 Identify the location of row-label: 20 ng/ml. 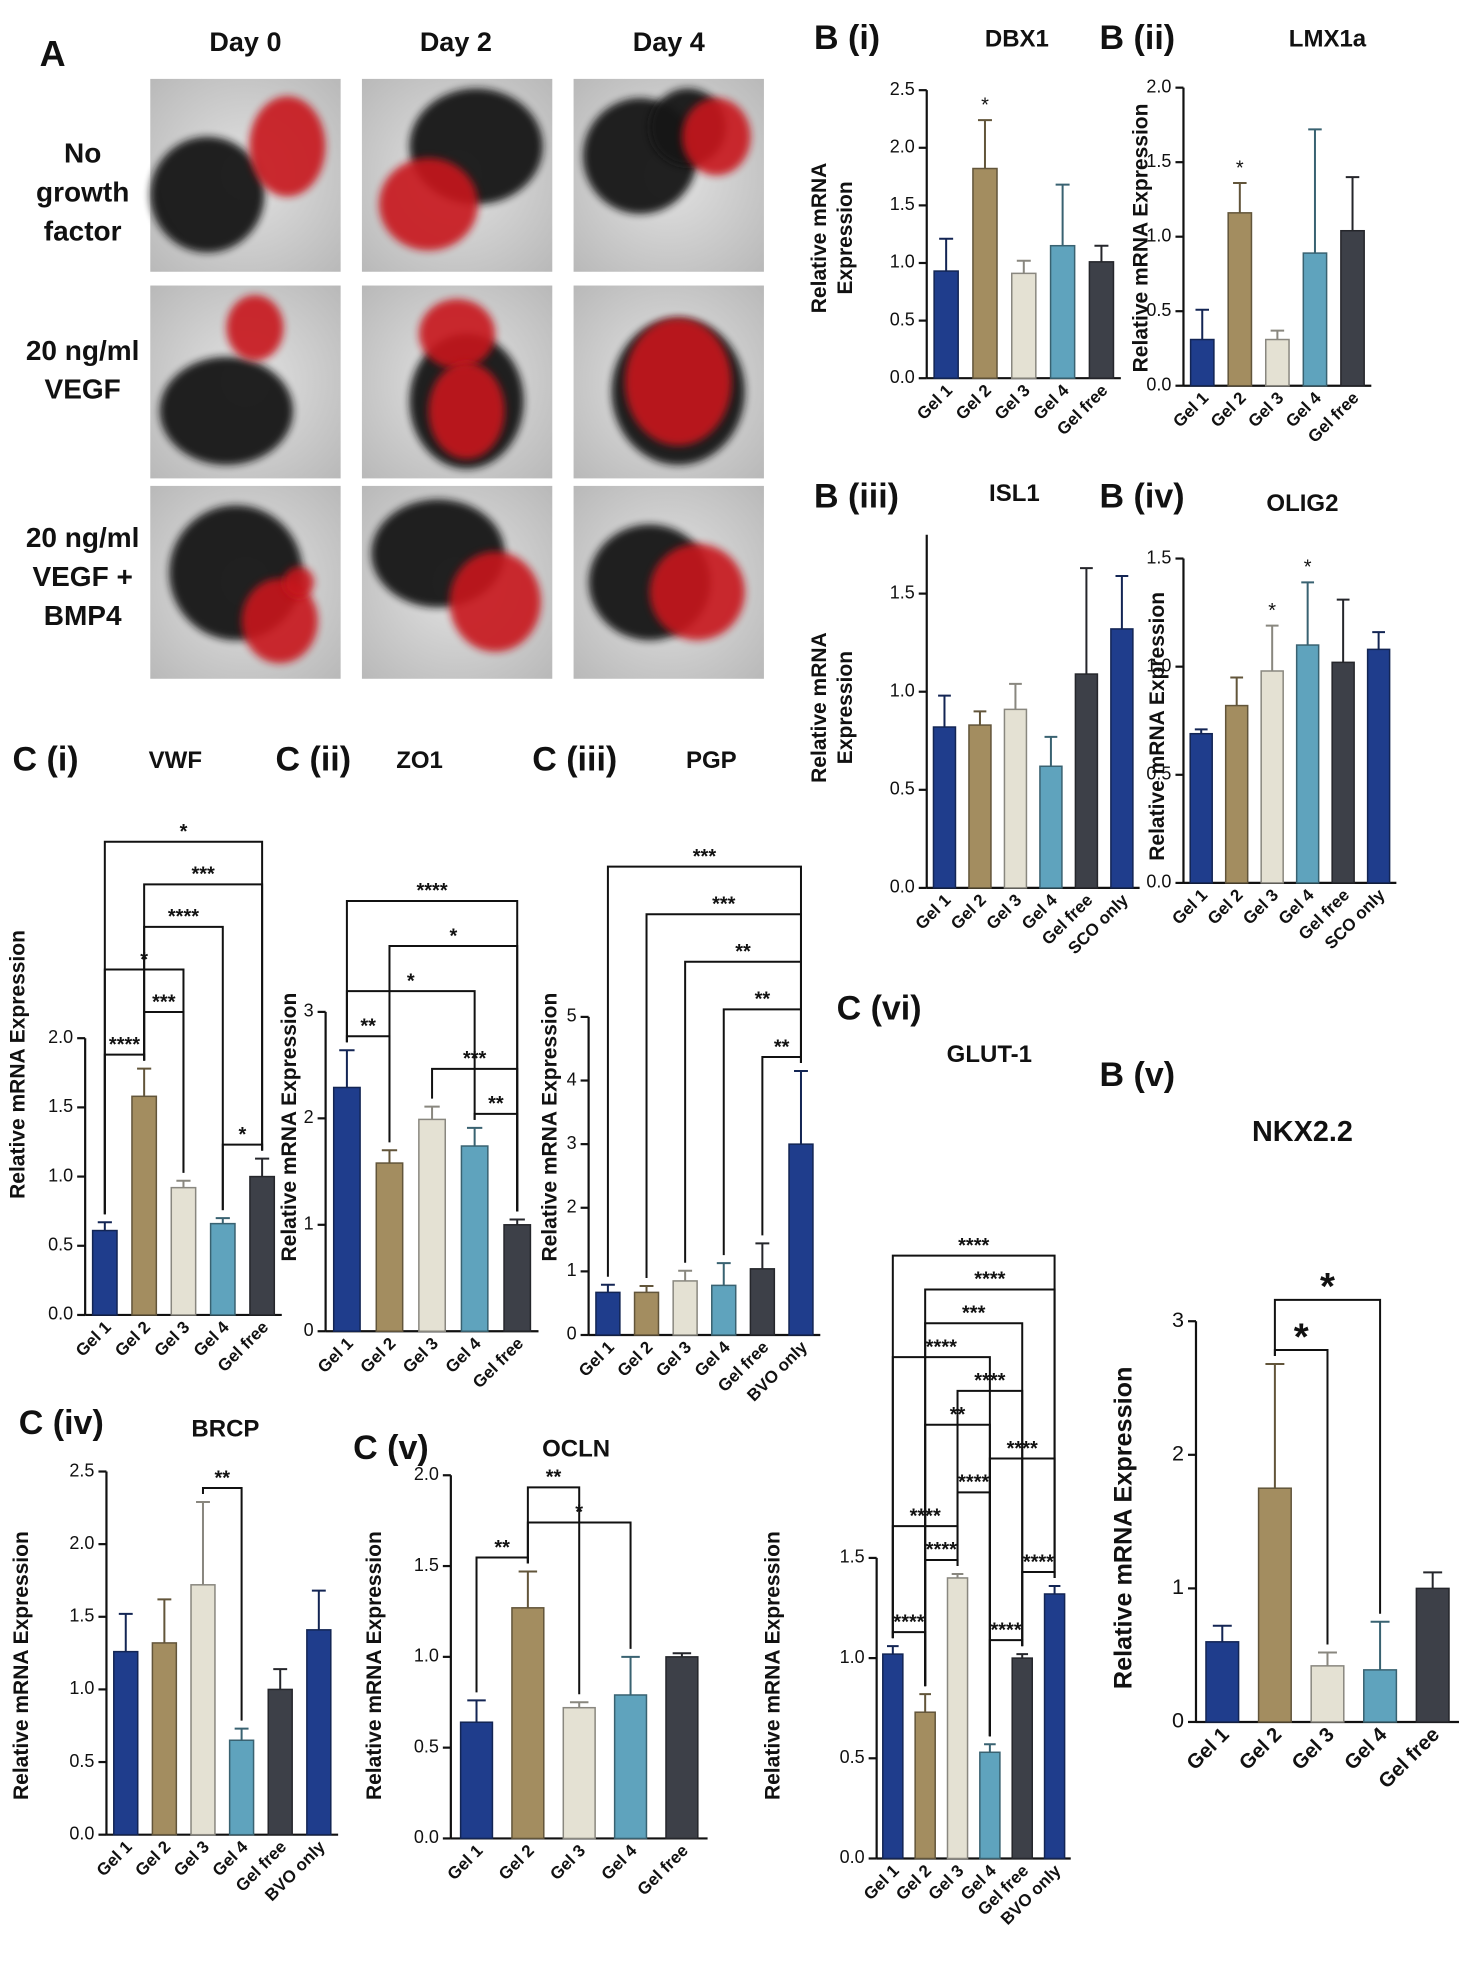
(83, 350).